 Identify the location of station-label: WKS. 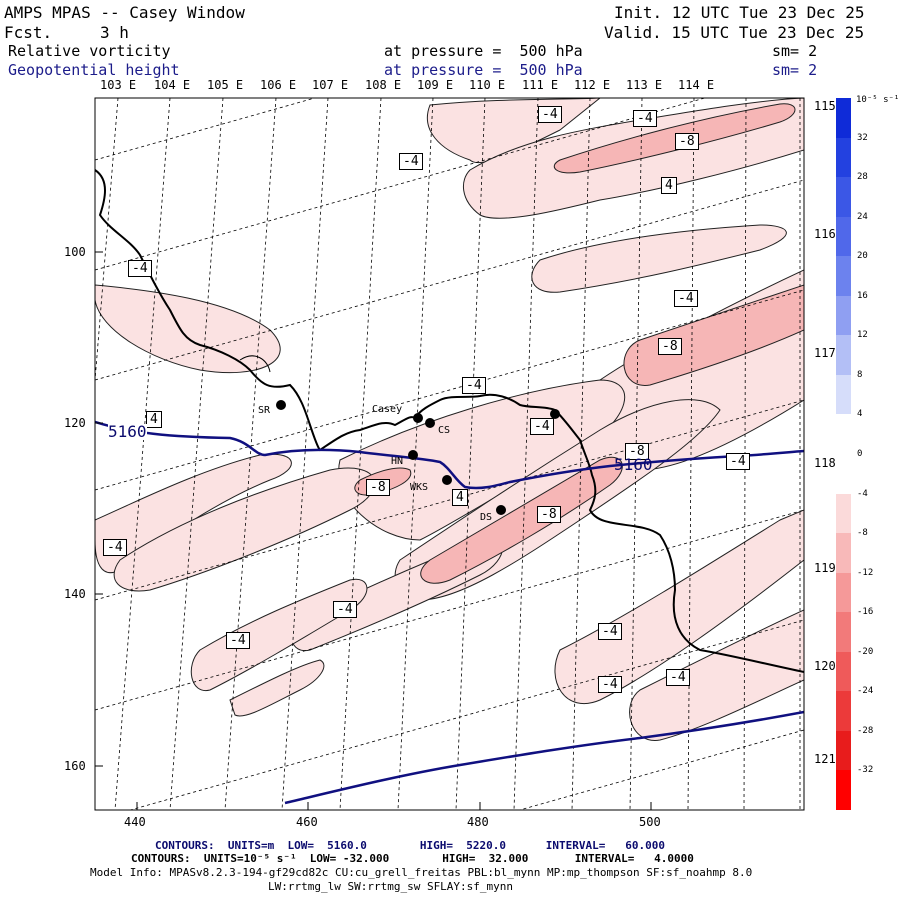
(419, 487).